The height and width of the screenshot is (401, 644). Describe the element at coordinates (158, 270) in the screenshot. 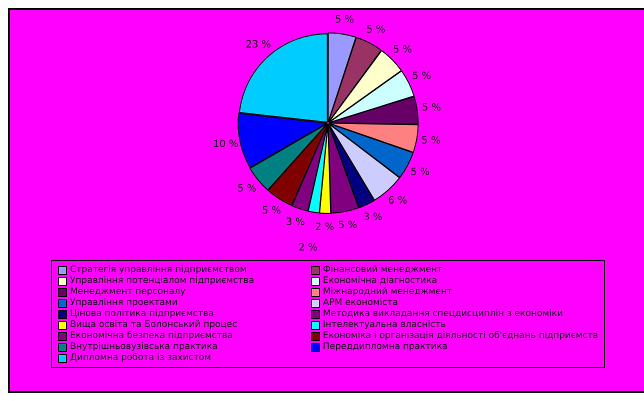

I see `legend-label: Стратегія управління підприємством` at that location.